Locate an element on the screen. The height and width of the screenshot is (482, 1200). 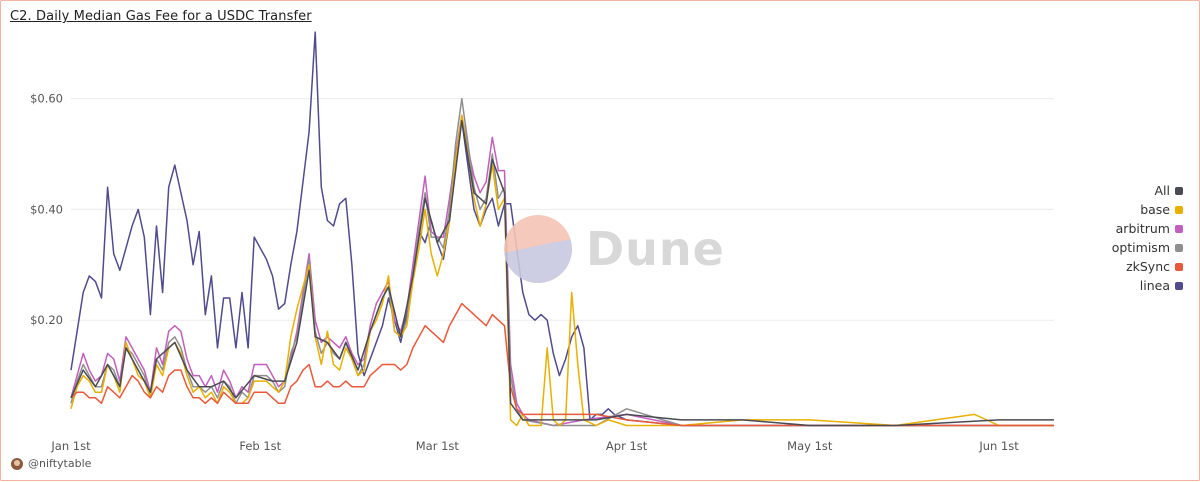
y-tick-label: $0.60 is located at coordinates (46, 99).